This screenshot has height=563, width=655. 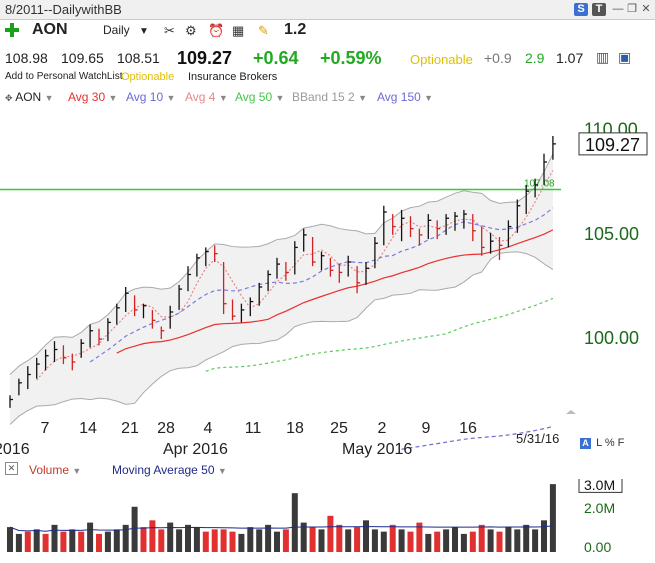 I want to click on trendline-value-label: 107.08, so click(x=539, y=184).